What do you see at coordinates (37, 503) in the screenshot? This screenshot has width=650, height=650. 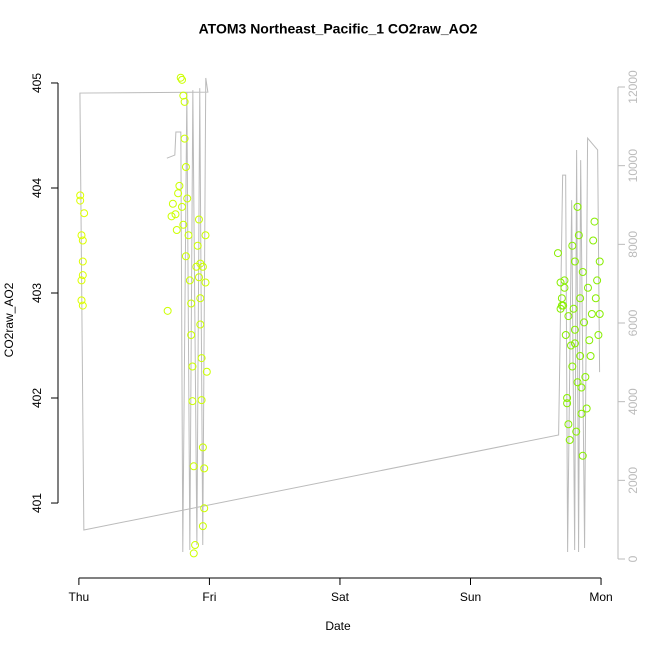 I see `y-tick-label: 401` at bounding box center [37, 503].